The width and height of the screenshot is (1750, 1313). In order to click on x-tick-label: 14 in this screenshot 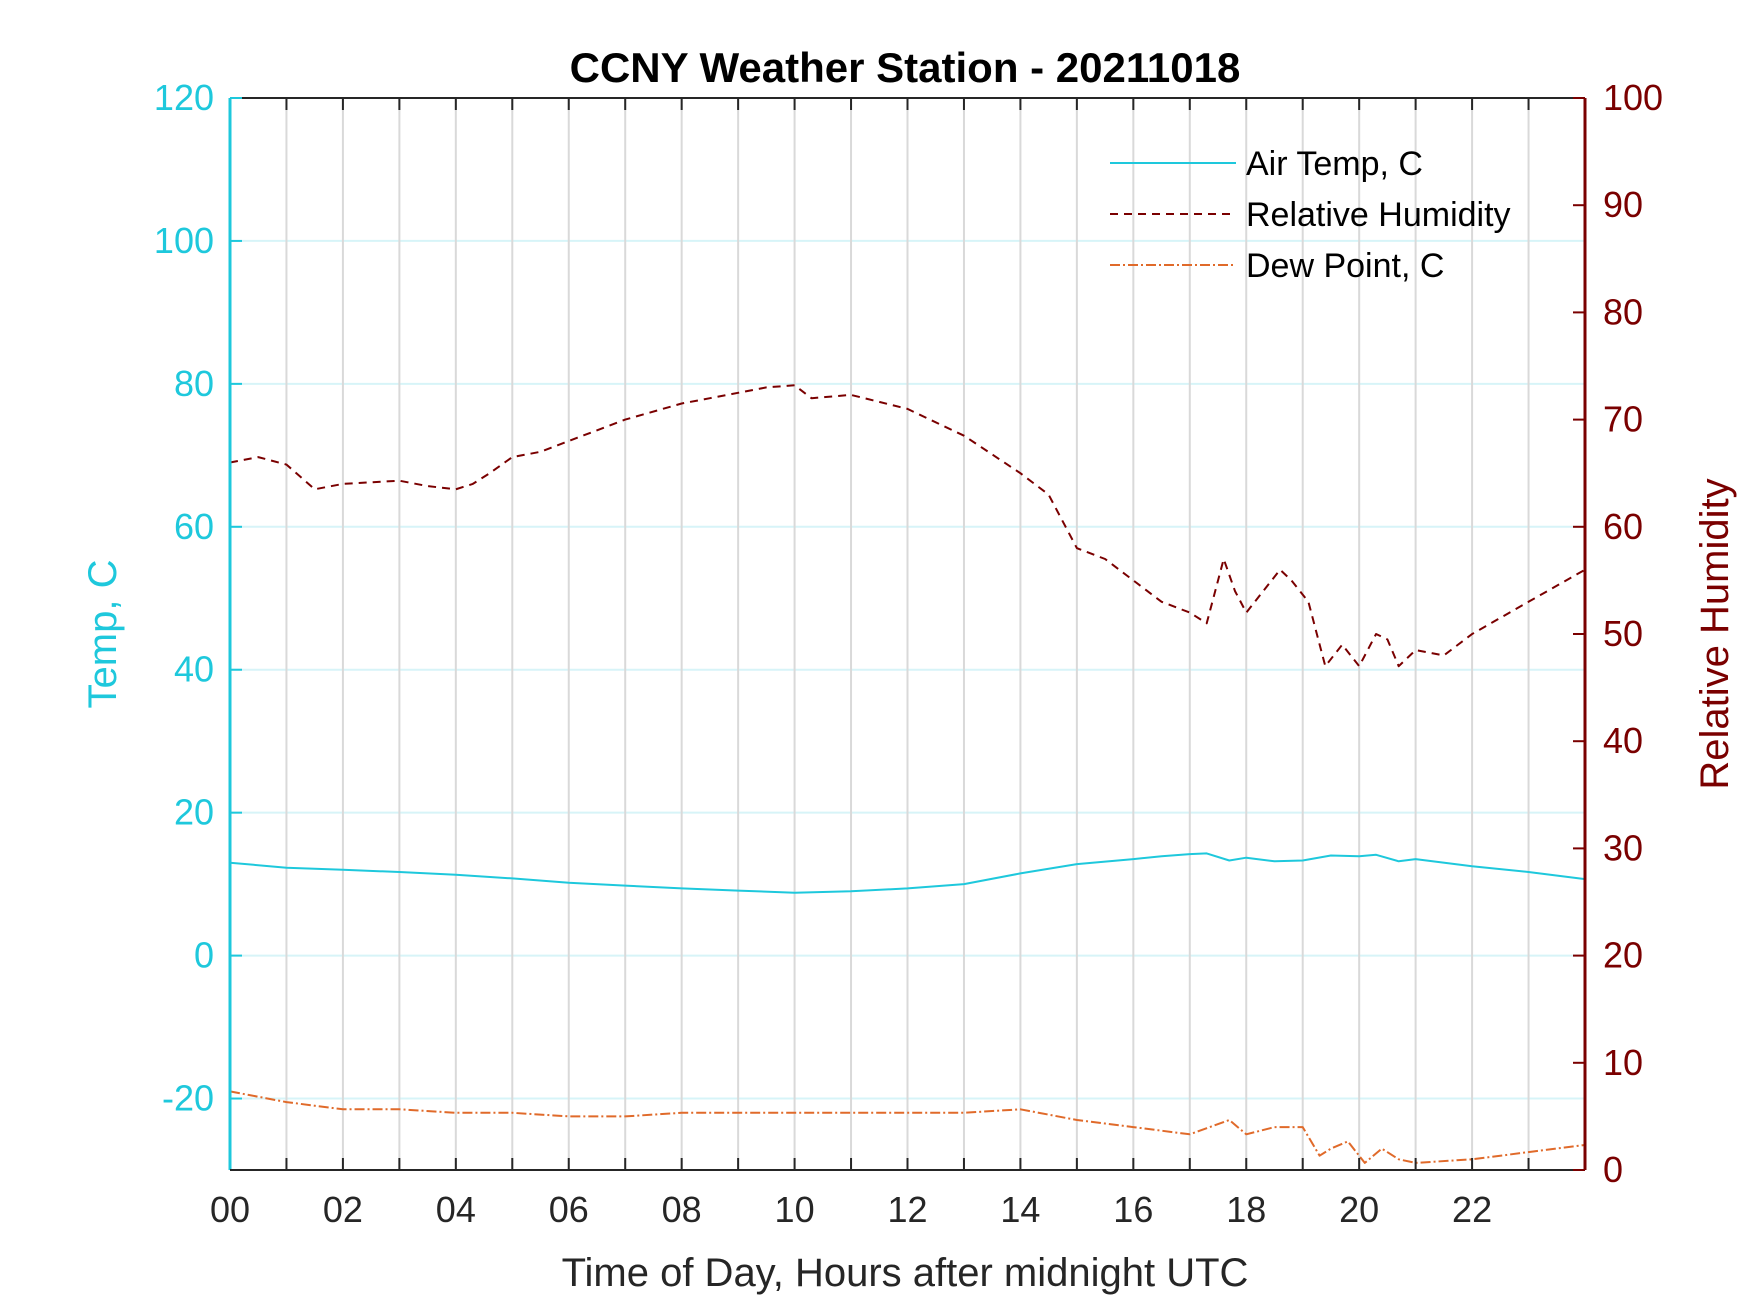, I will do `click(1020, 1209)`.